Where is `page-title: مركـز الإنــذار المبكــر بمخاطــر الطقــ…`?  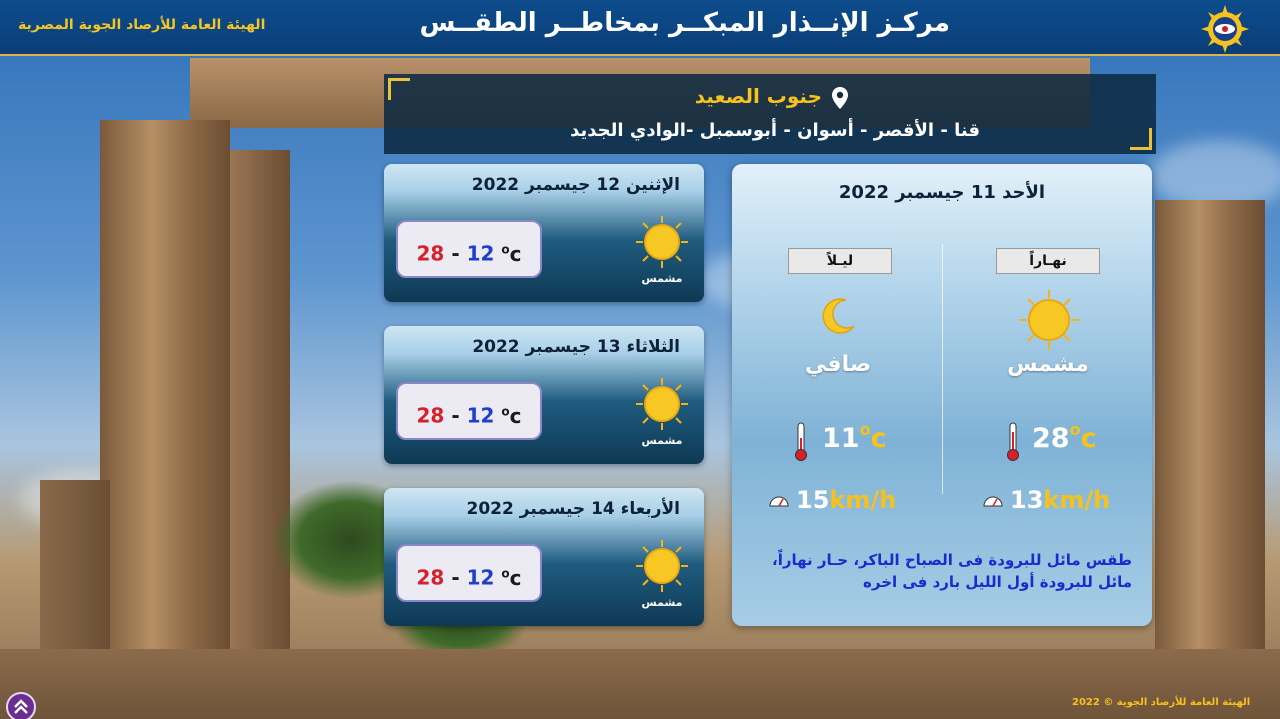 page-title: مركـز الإنــذار المبكــر بمخاطــر الطقــ… is located at coordinates (684, 23).